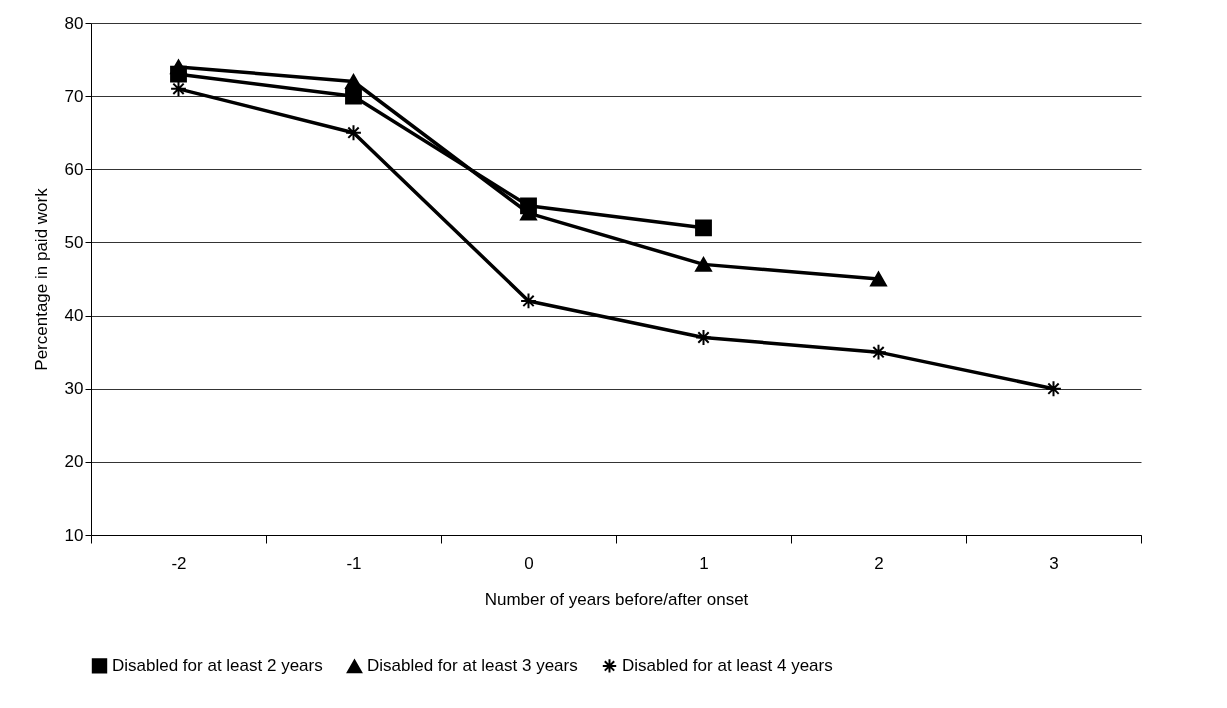  What do you see at coordinates (74, 389) in the screenshot?
I see `y-tick-label: 30` at bounding box center [74, 389].